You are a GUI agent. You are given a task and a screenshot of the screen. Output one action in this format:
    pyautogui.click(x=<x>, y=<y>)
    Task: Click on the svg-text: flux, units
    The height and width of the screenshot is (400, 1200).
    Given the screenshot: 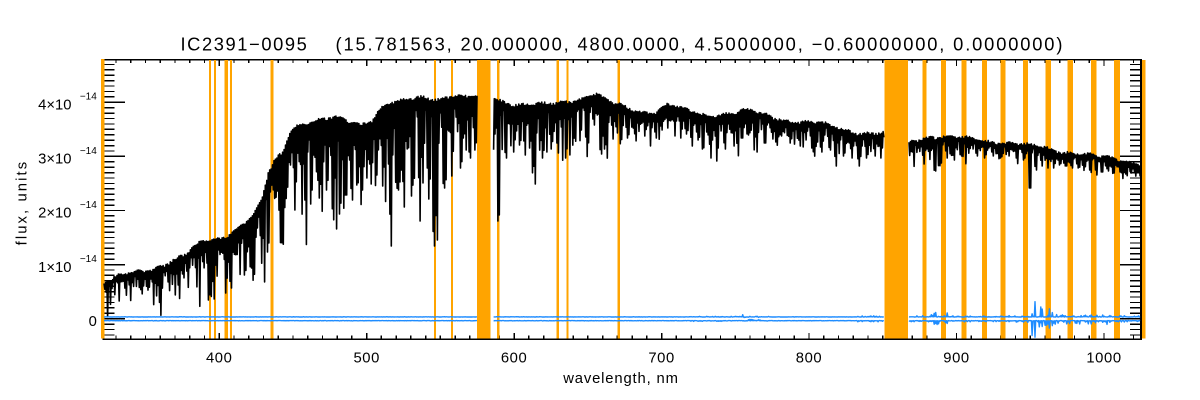 What is the action you would take?
    pyautogui.click(x=23, y=203)
    